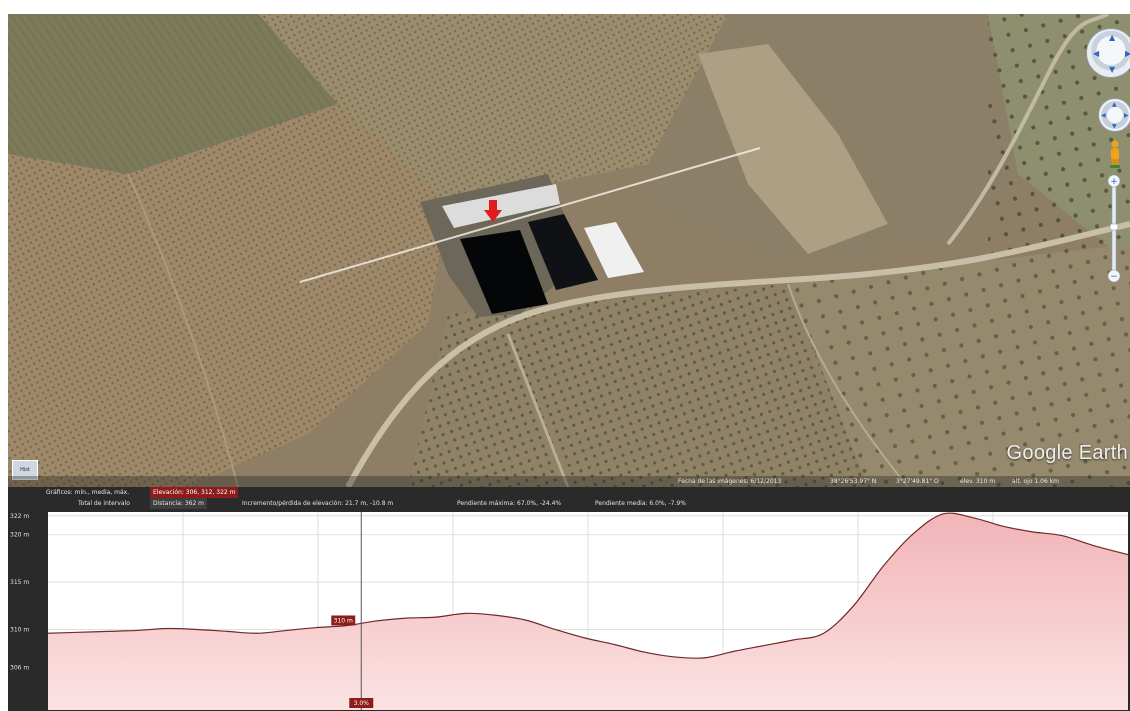 Image resolution: width=1130 pixels, height=711 pixels. Describe the element at coordinates (19, 629) in the screenshot. I see `y-tick-label: 310 m` at that location.